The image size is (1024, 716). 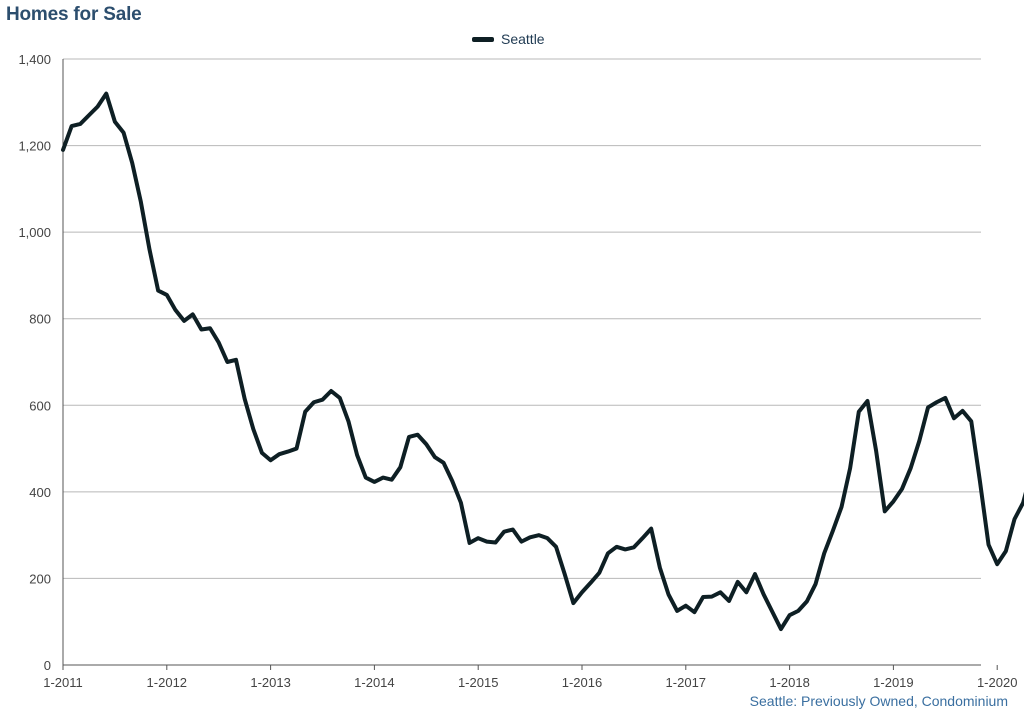 I want to click on y-tick-label: 400, so click(x=40, y=492).